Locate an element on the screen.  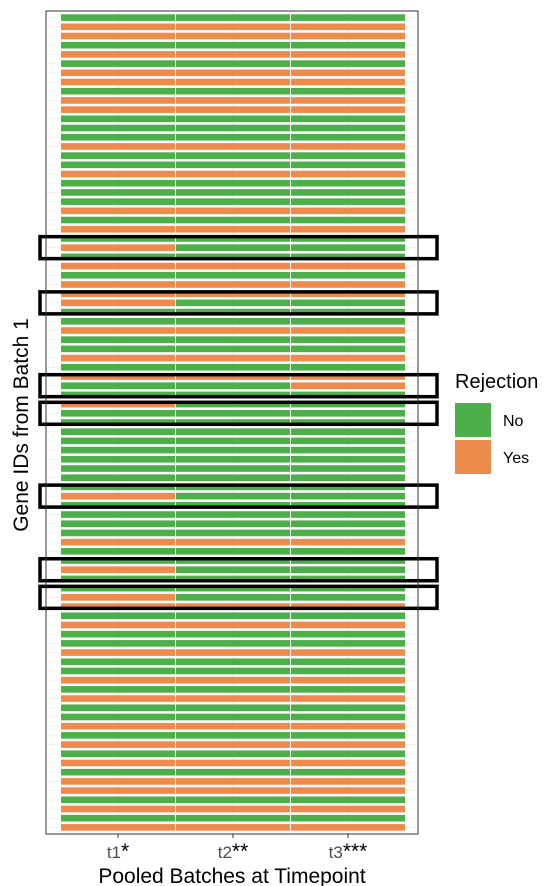
legend: Rejection No Yes is located at coordinates (496, 422).